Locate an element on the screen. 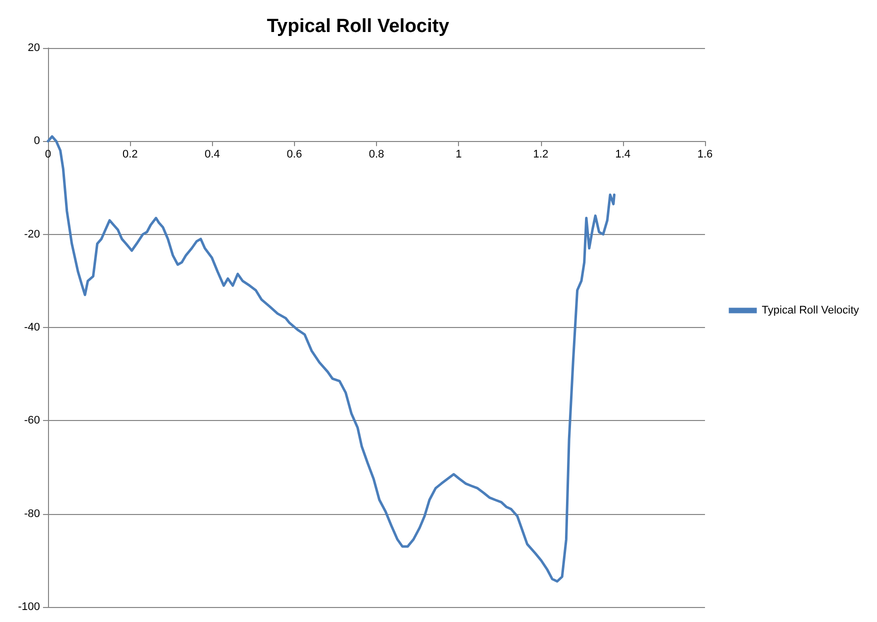  x-tick-label: 1 is located at coordinates (459, 154).